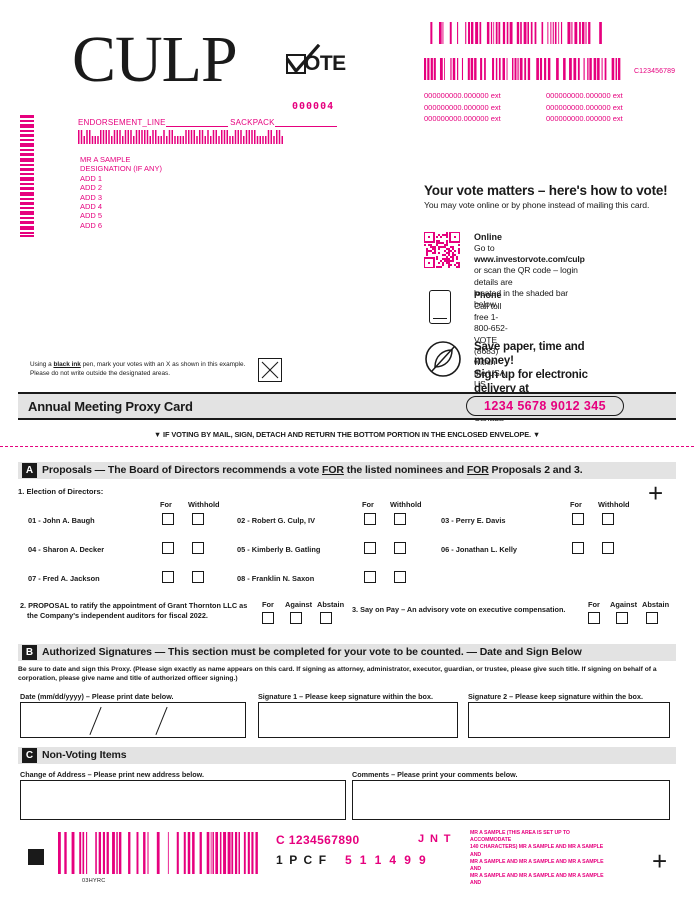  What do you see at coordinates (333, 470) in the screenshot?
I see `section-a-for-1: FOR` at bounding box center [333, 470].